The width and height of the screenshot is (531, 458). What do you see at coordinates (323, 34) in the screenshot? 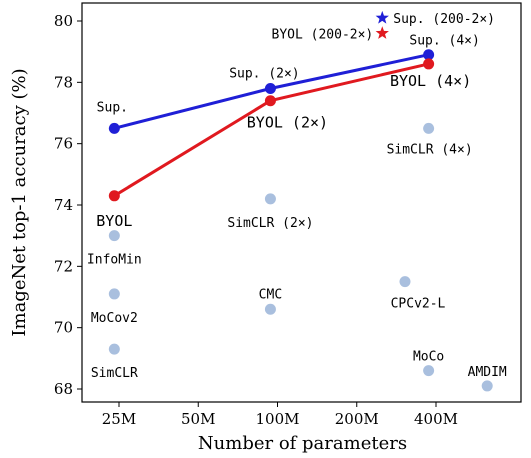
I see `point-label: BYOL (200-2×)` at bounding box center [323, 34].